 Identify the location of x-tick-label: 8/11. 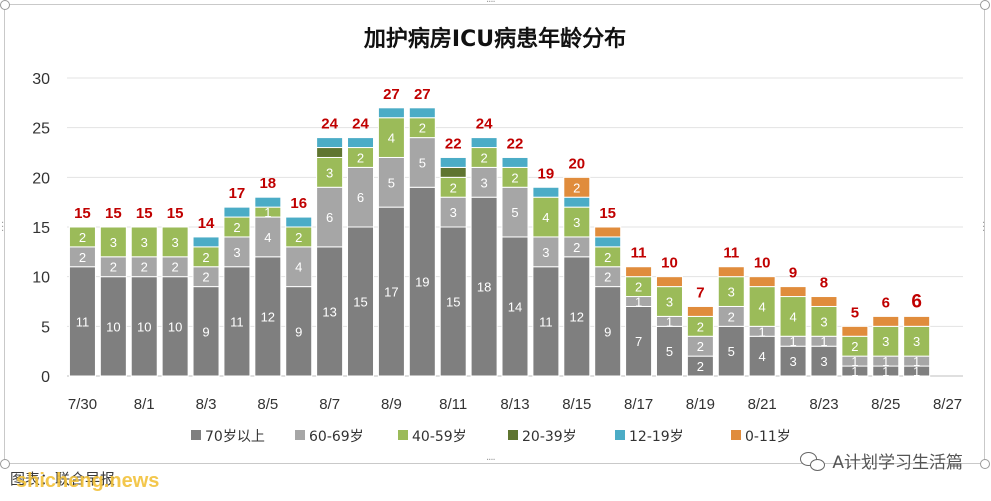
(453, 404).